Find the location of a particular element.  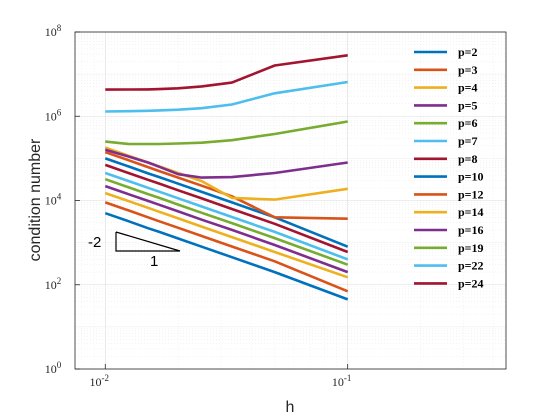

legend-label: p=6 is located at coordinates (468, 123).